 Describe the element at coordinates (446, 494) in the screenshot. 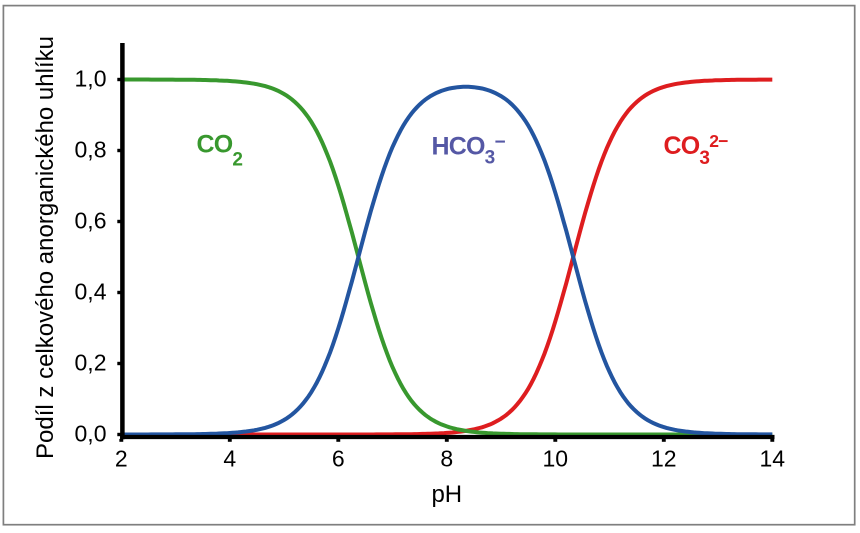

I see `svg-text: pH` at that location.